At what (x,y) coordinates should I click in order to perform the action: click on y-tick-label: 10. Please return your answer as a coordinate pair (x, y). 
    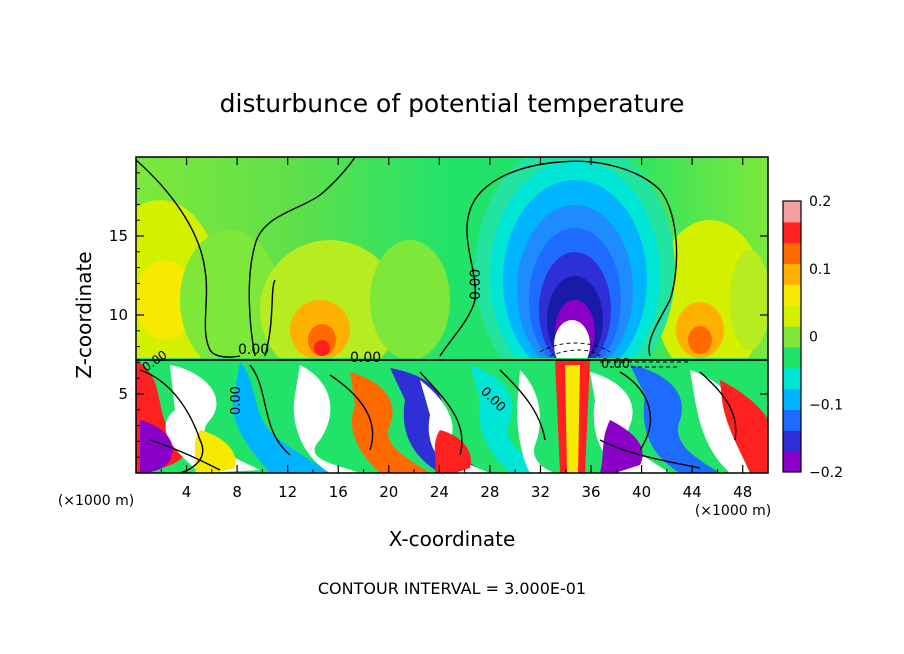
    Looking at the image, I should click on (118, 315).